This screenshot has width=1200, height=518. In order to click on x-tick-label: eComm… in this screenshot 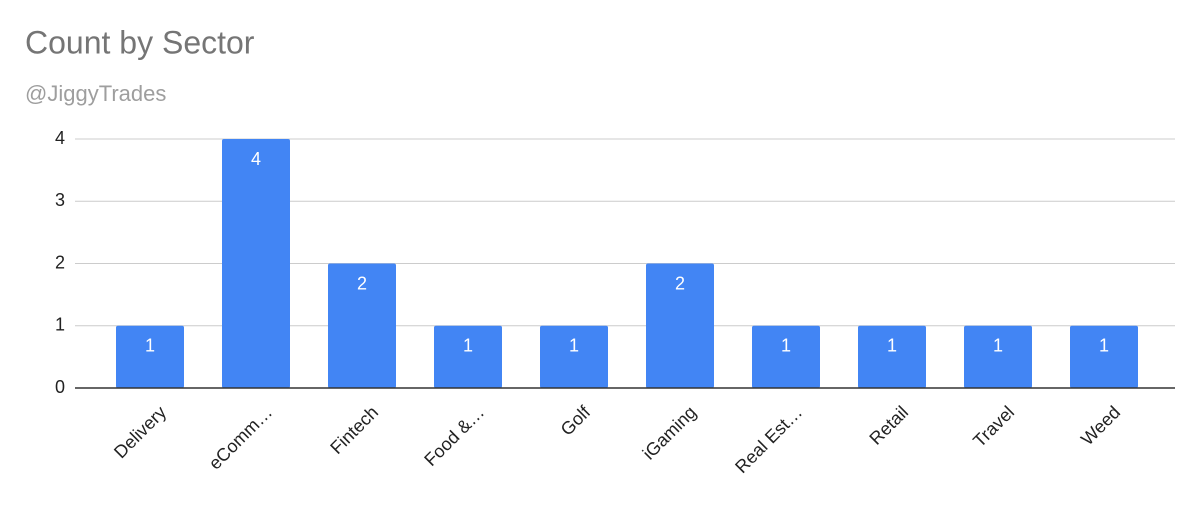, I will do `click(240, 437)`.